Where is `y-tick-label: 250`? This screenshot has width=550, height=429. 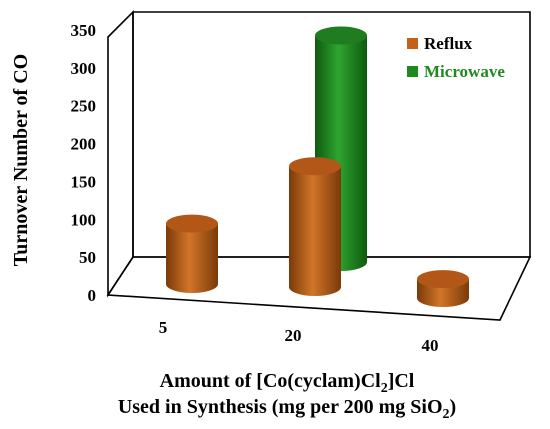 y-tick-label: 250 is located at coordinates (84, 106).